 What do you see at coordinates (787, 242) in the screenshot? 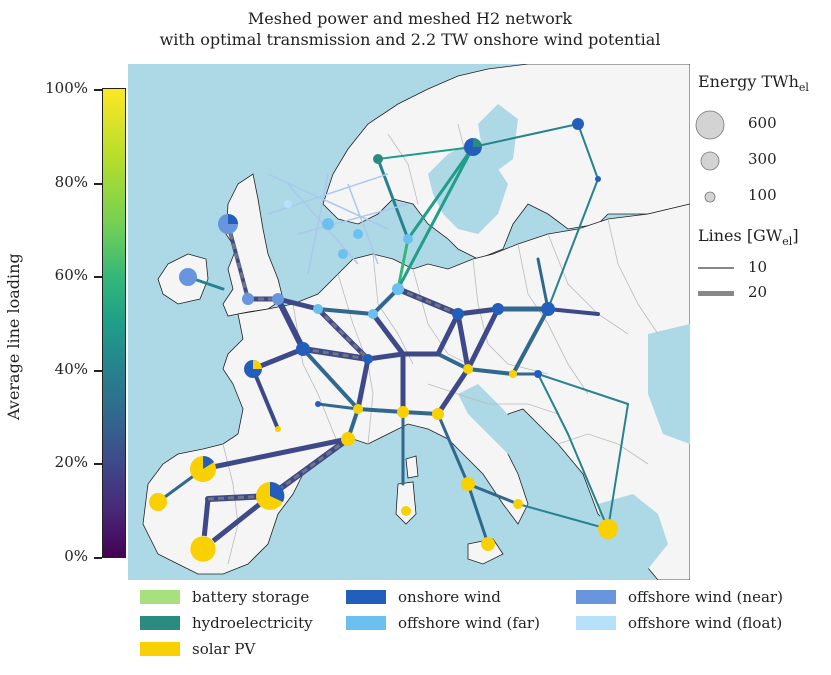
I see `line-legend-subscript: el` at bounding box center [787, 242].